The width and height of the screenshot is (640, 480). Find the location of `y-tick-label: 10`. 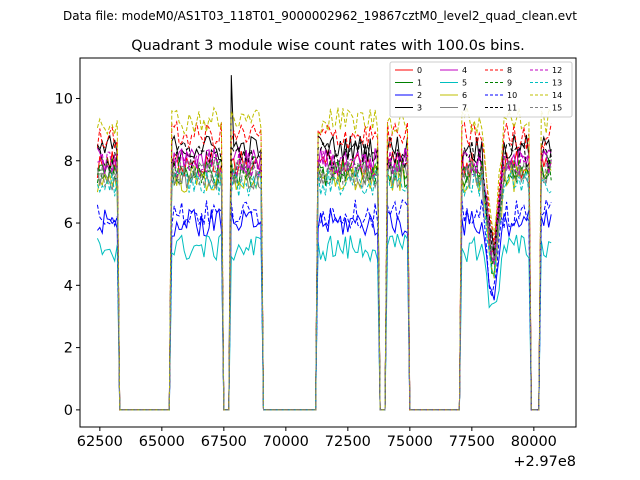

y-tick-label: 10 is located at coordinates (64, 99).